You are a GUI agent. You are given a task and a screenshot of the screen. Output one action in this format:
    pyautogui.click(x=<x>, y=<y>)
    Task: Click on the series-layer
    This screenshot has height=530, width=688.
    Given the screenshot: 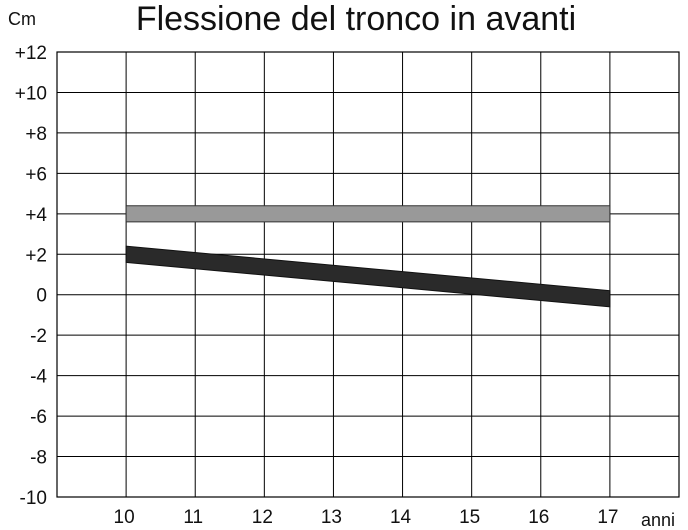 What is the action you would take?
    pyautogui.click(x=368, y=256)
    